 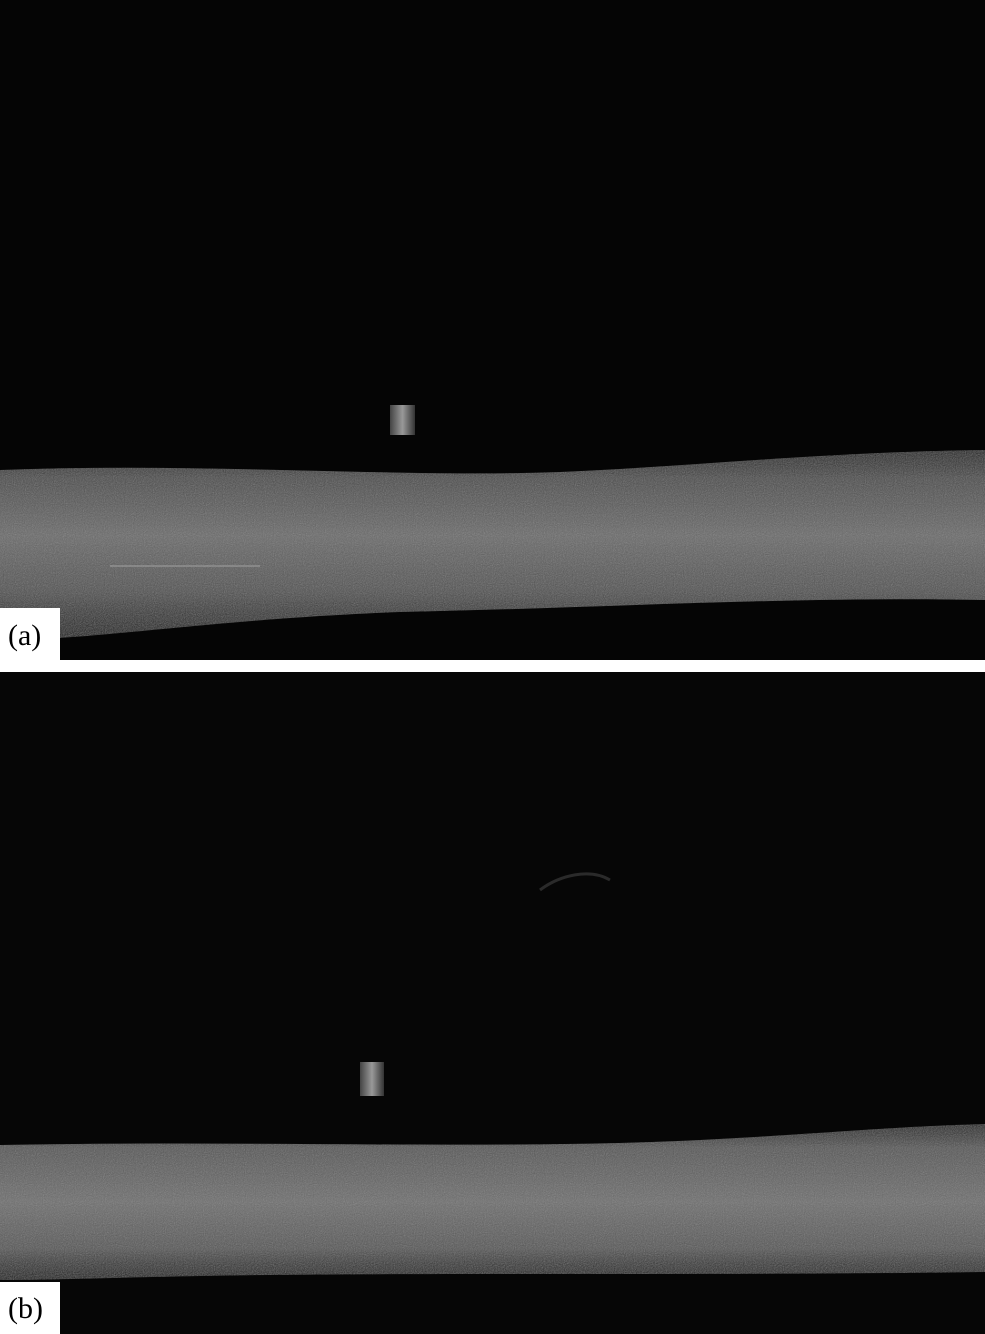 I want to click on panel-label: (a), so click(x=24, y=635).